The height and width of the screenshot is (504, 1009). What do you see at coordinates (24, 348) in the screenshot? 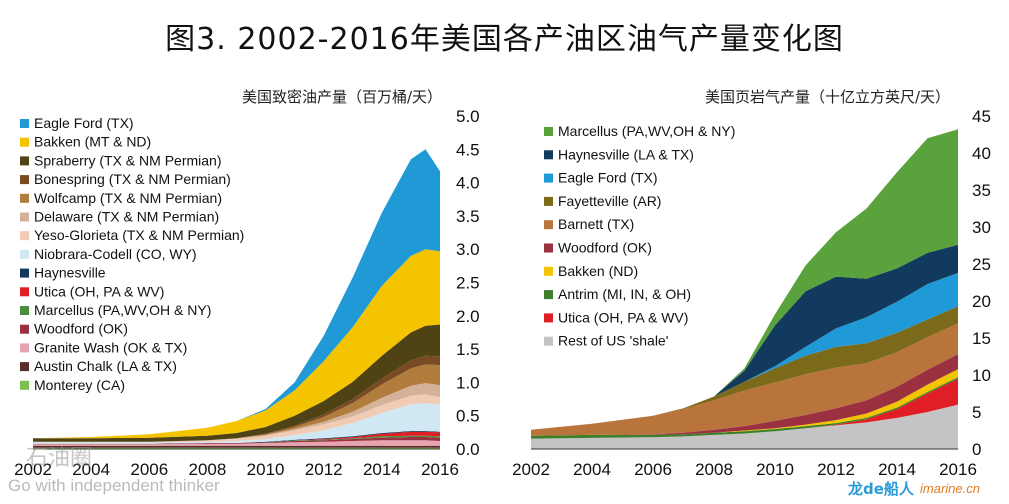
I see `oil-legend-swatch-granite-wash-ok-tx` at bounding box center [24, 348].